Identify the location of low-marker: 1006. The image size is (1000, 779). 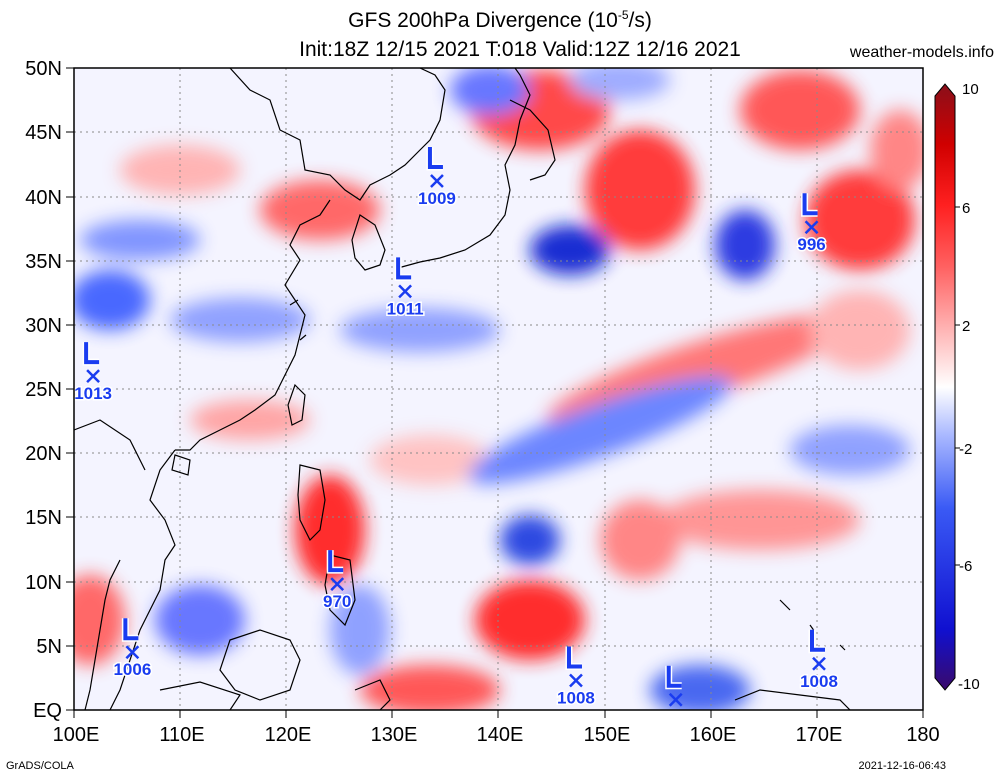
(132, 649).